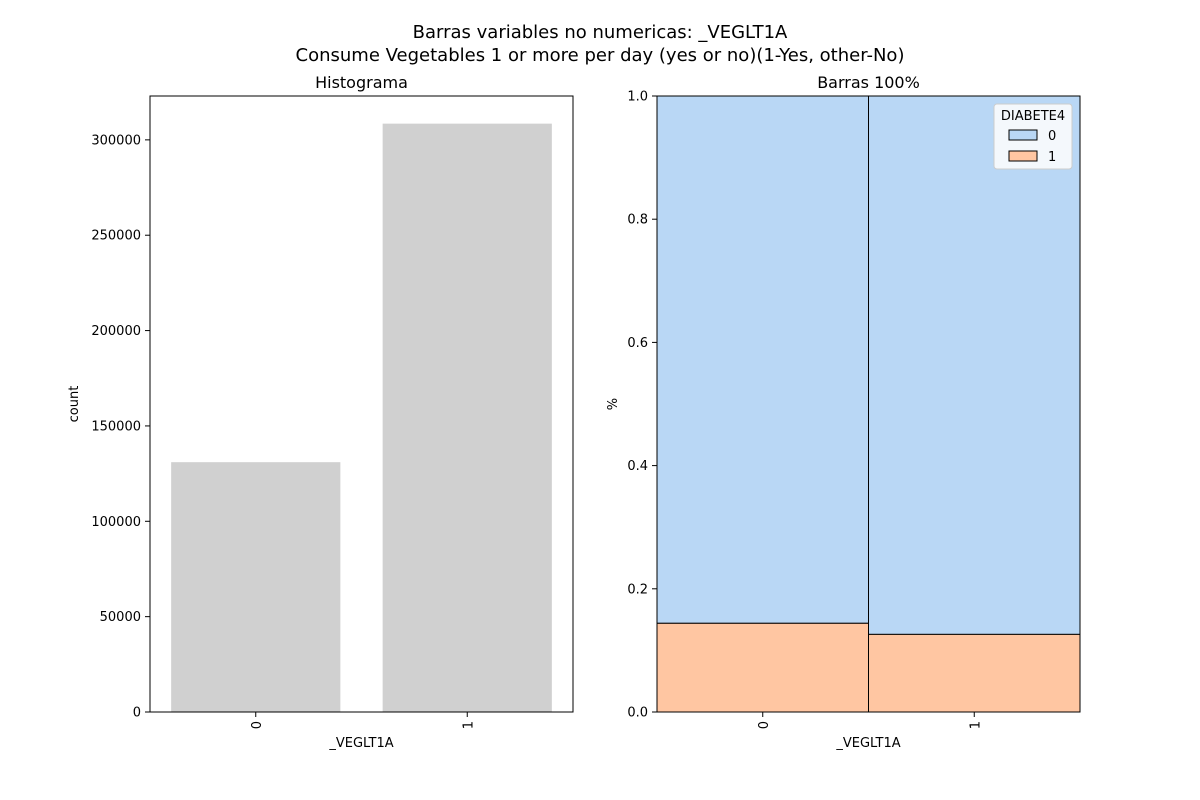 The height and width of the screenshot is (800, 1200). What do you see at coordinates (1052, 157) in the screenshot?
I see `legend-label-1: 1` at bounding box center [1052, 157].